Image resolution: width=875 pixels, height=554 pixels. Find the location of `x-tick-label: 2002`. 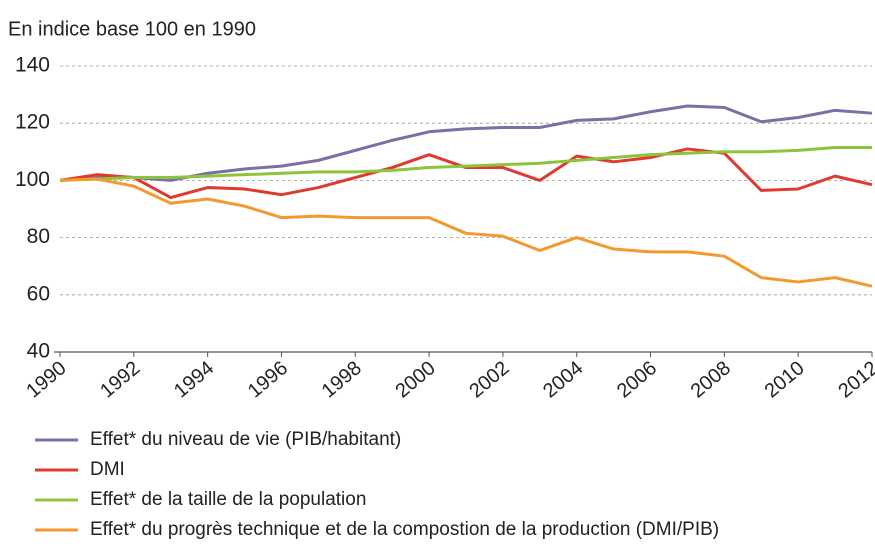

x-tick-label: 2002 is located at coordinates (489, 379).